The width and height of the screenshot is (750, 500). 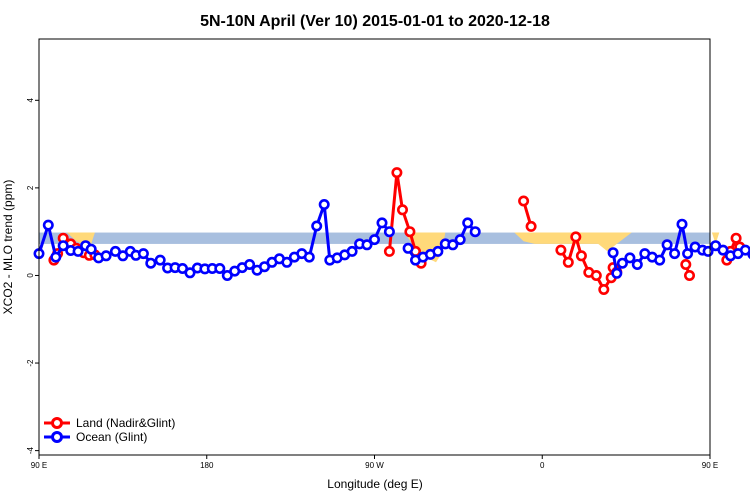 I want to click on y-axis: -4 -2 0 2 4, so click(x=32, y=276).